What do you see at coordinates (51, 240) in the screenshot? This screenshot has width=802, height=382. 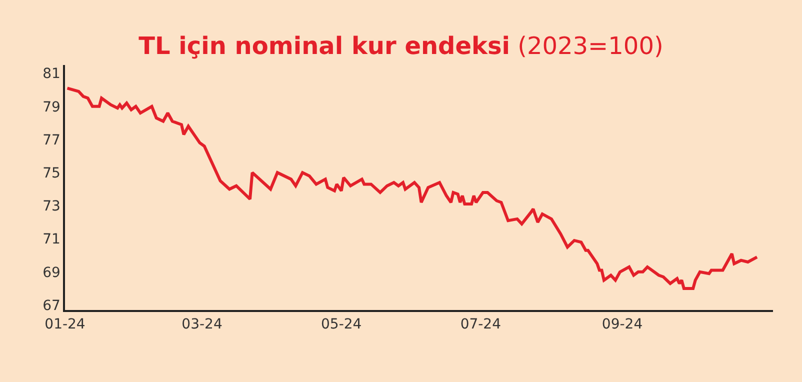 I see `y-tick-label: 71` at bounding box center [51, 240].